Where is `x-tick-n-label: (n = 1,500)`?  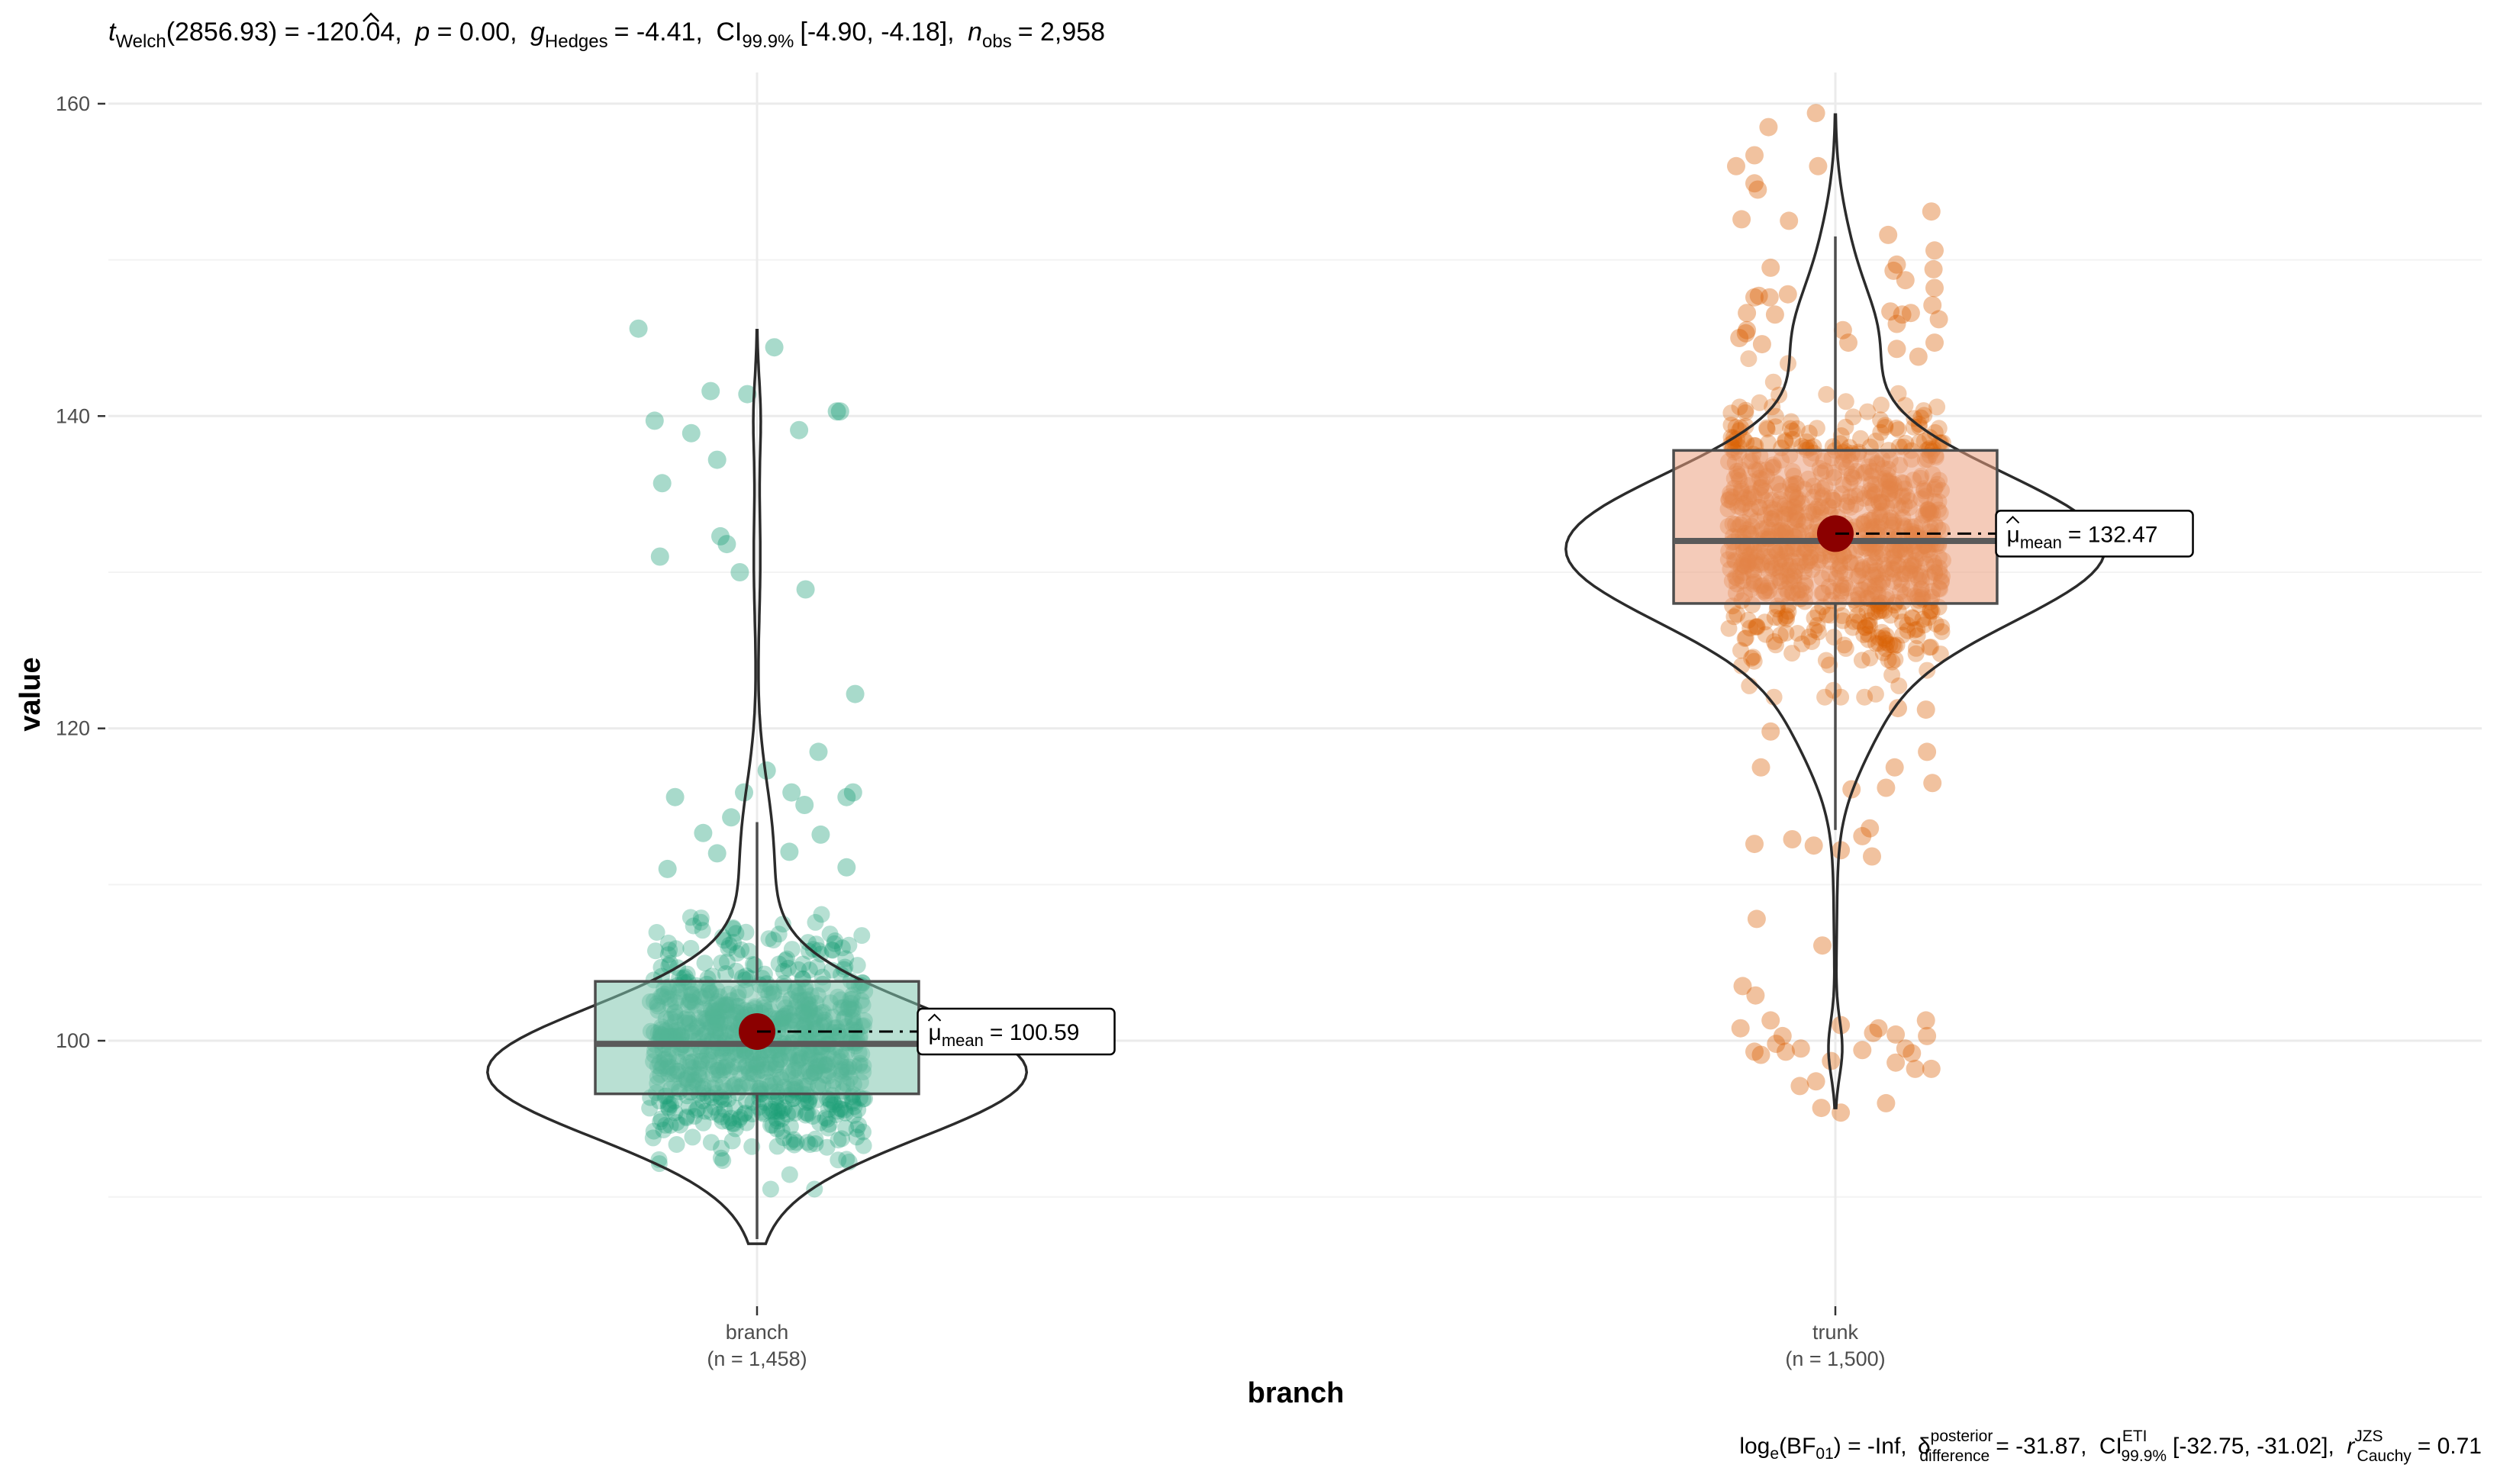 x-tick-n-label: (n = 1,500) is located at coordinates (1835, 1358).